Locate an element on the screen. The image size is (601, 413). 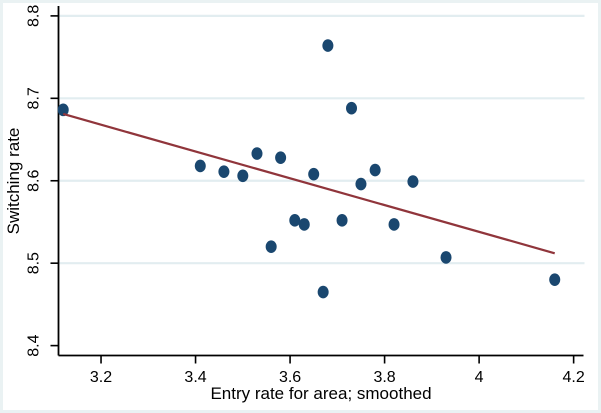
x-tick-label: 3.8 is located at coordinates (384, 377).